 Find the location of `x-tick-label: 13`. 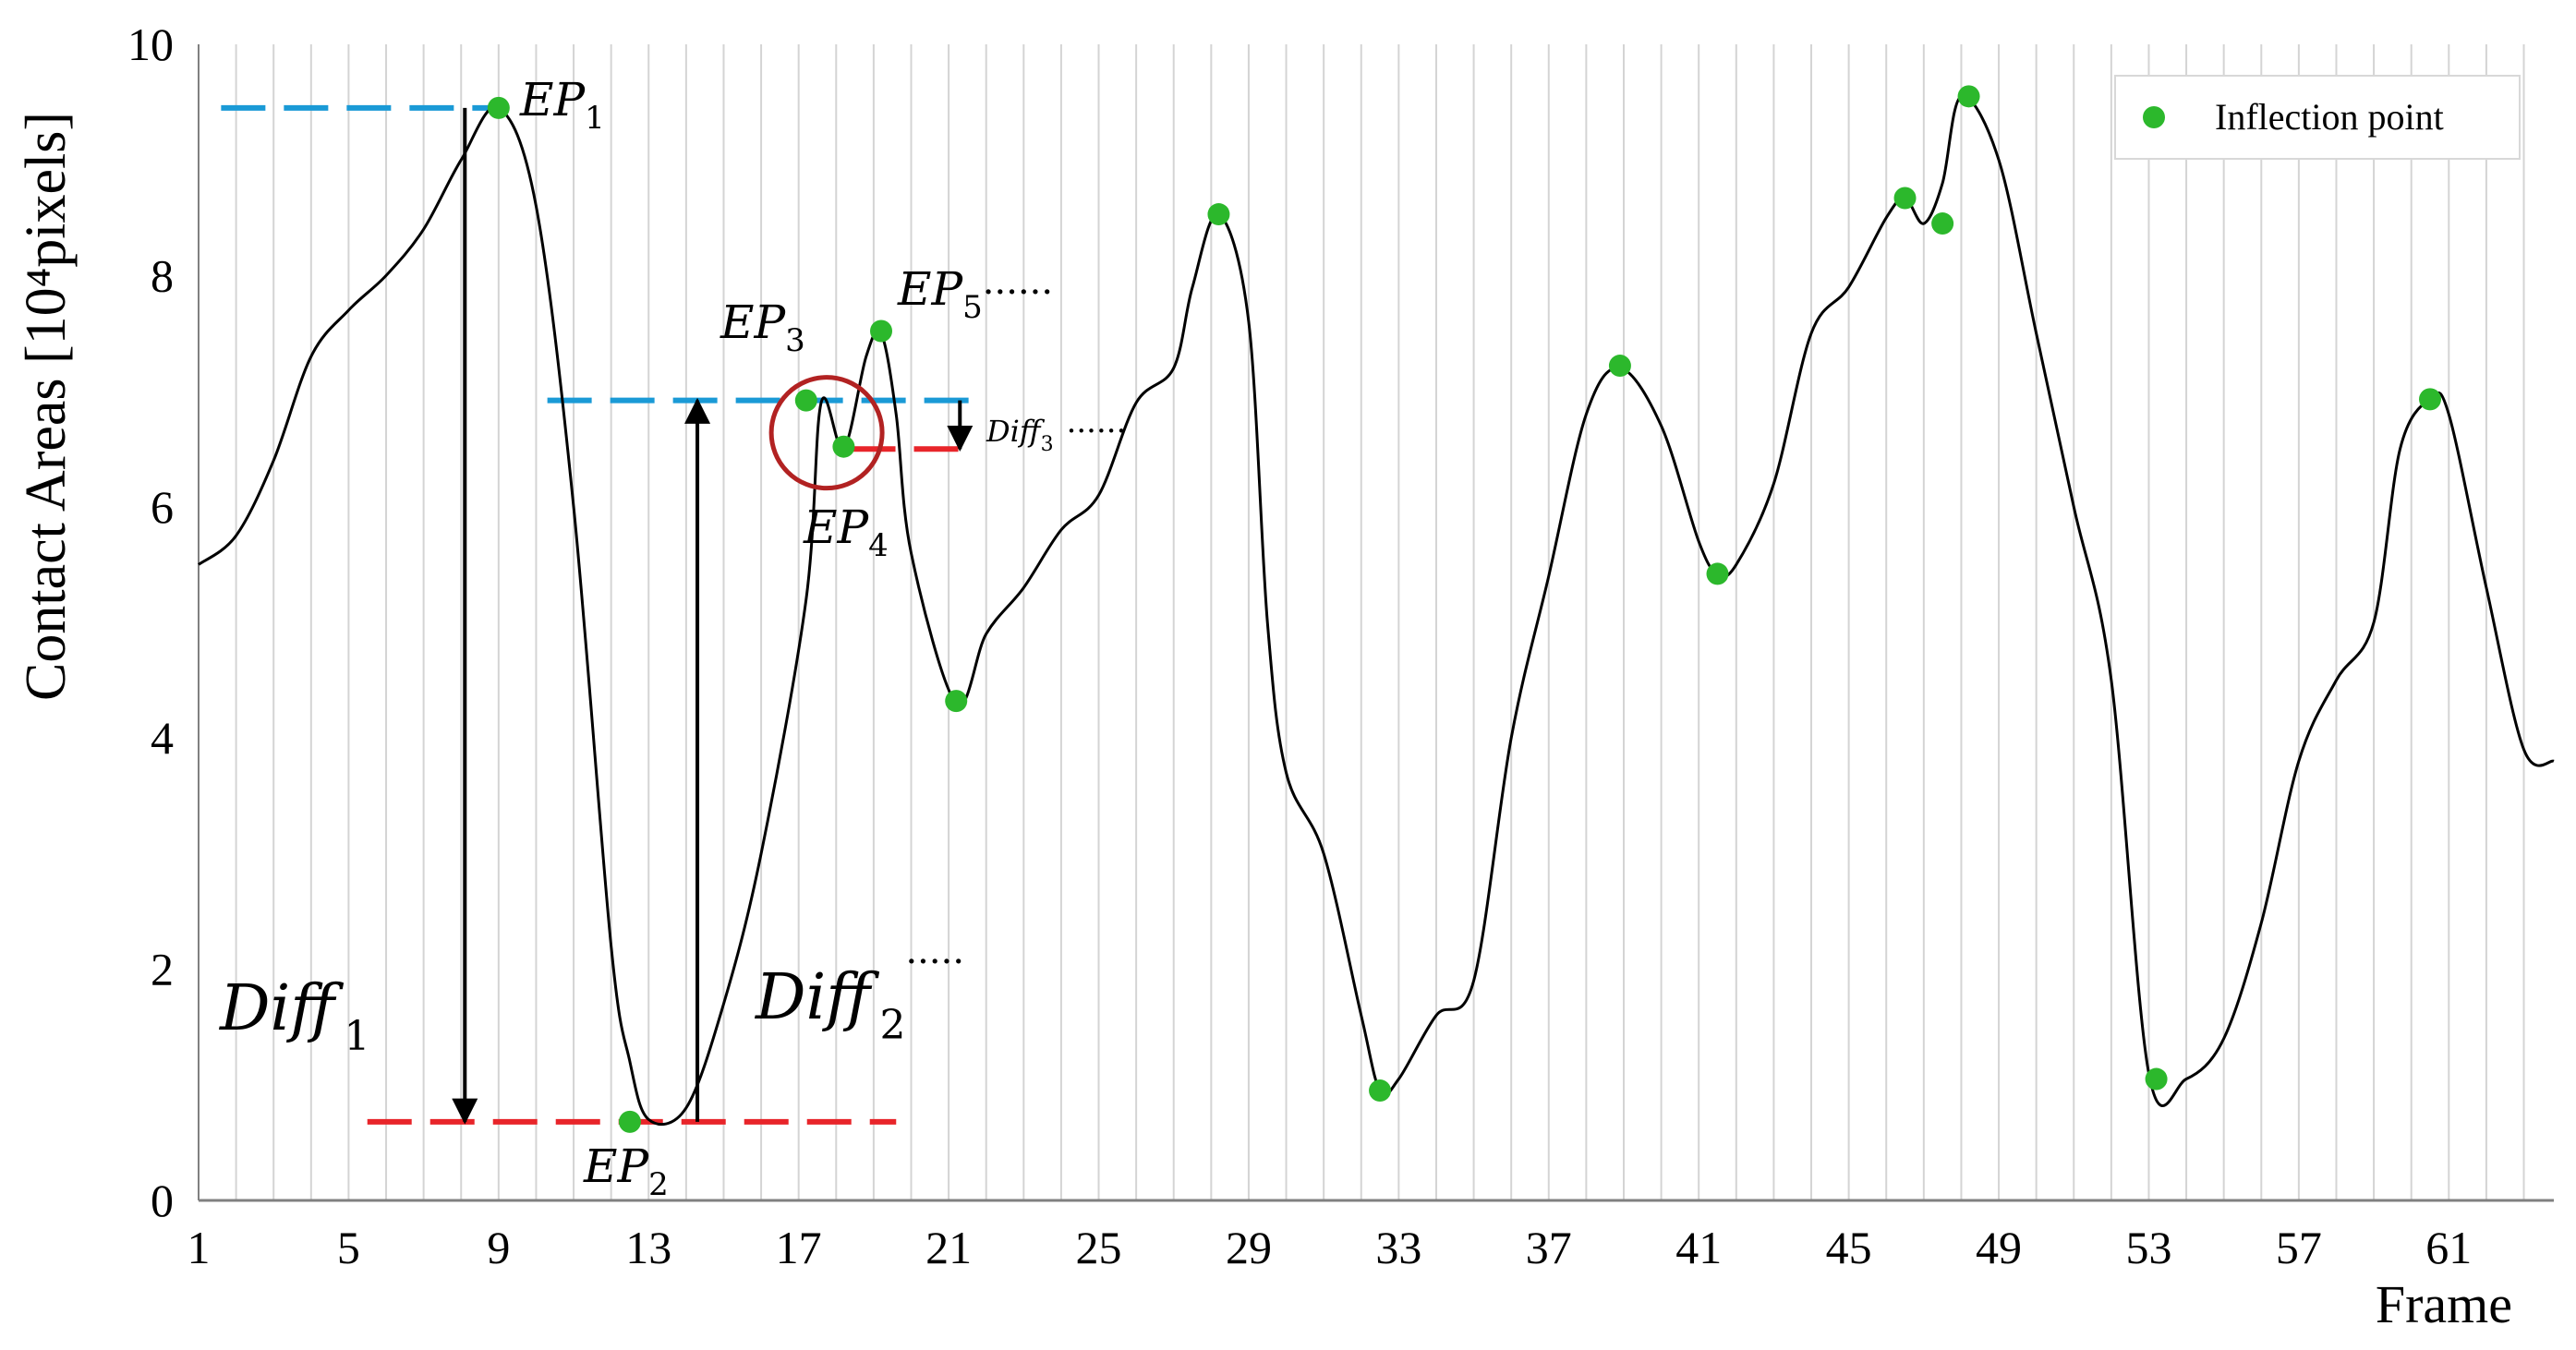

x-tick-label: 13 is located at coordinates (648, 1247).